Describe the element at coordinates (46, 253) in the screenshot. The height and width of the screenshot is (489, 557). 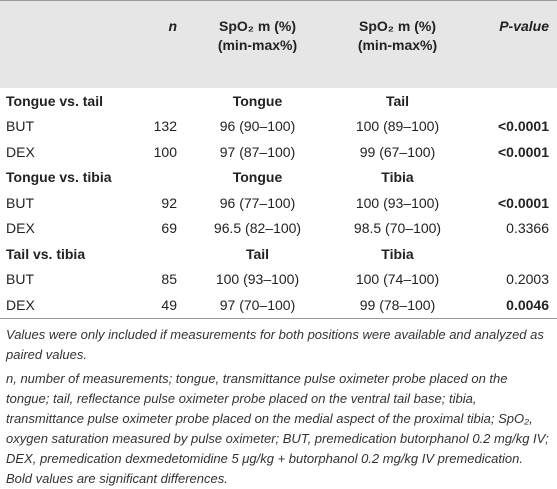
I see `group-title: Tail vs. tibia` at that location.